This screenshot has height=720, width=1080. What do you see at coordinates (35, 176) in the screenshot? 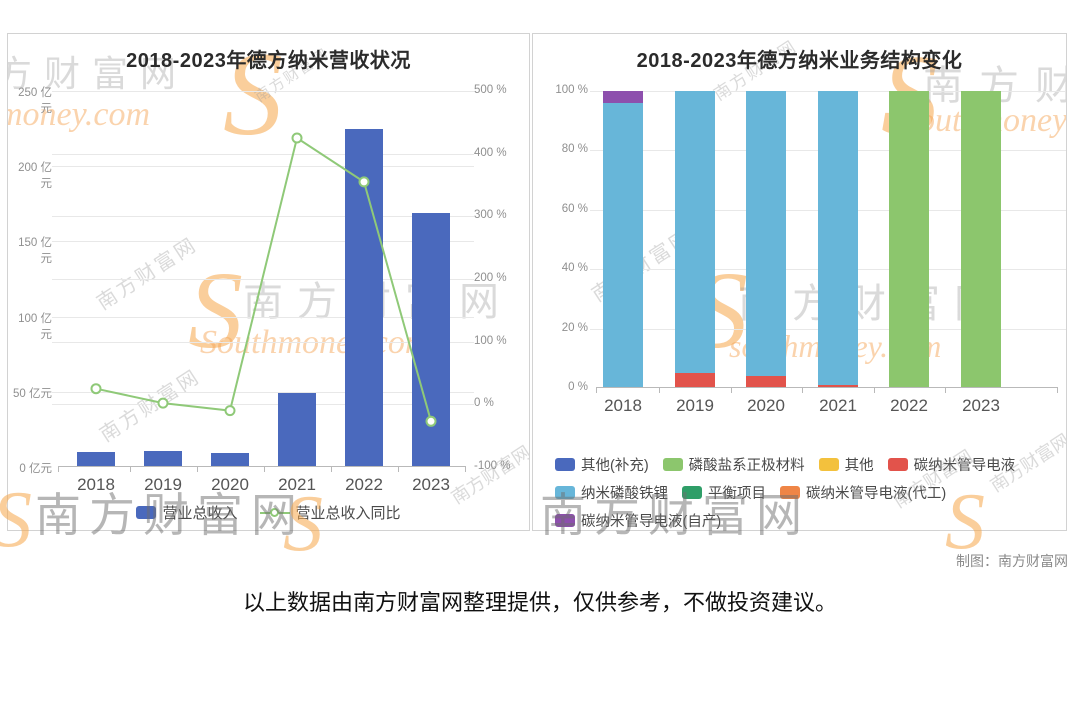
I see `y-axis-label-left: 200 亿元` at bounding box center [35, 176].